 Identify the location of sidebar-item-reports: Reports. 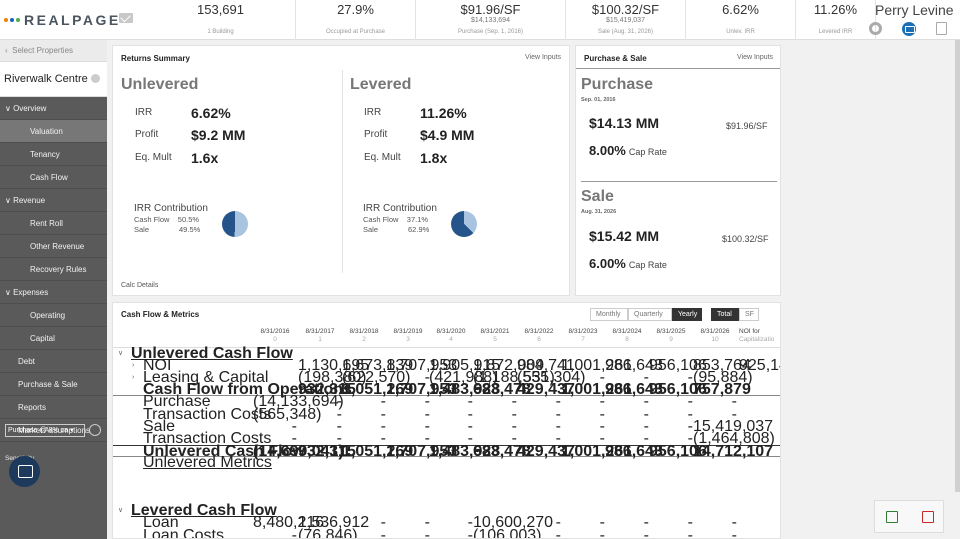
(53, 407).